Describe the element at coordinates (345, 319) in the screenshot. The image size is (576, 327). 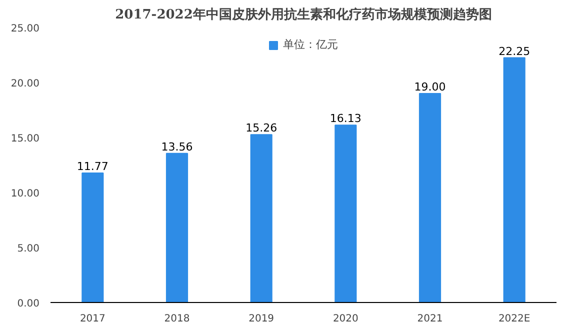
I see `x-tick-label: 2020` at that location.